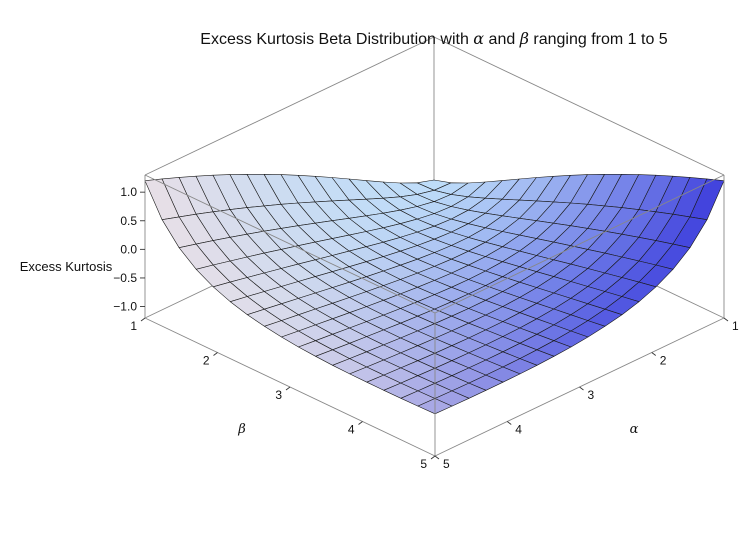 This screenshot has height=558, width=744. Describe the element at coordinates (206, 361) in the screenshot. I see `beta-tick-label: 2` at that location.